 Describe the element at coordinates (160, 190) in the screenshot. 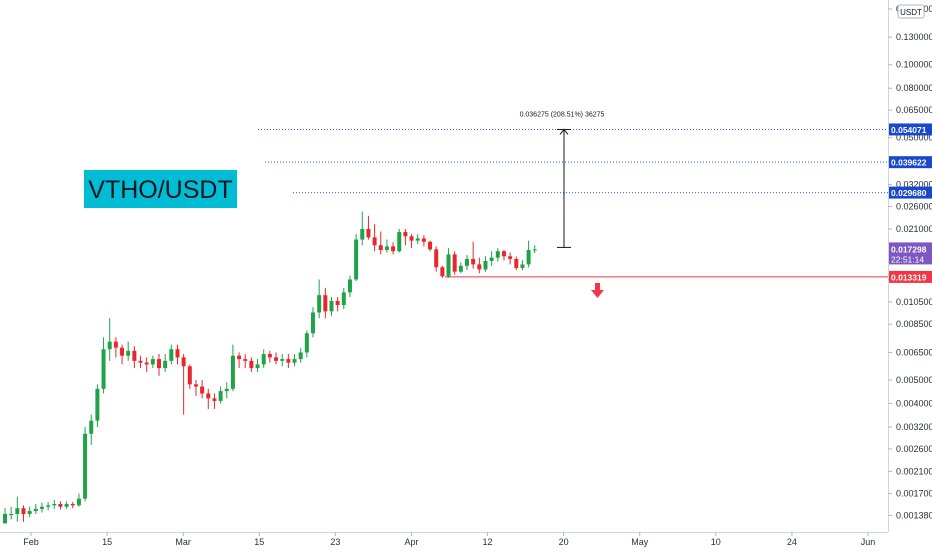

I see `chart-title: VTHO/USDT` at that location.